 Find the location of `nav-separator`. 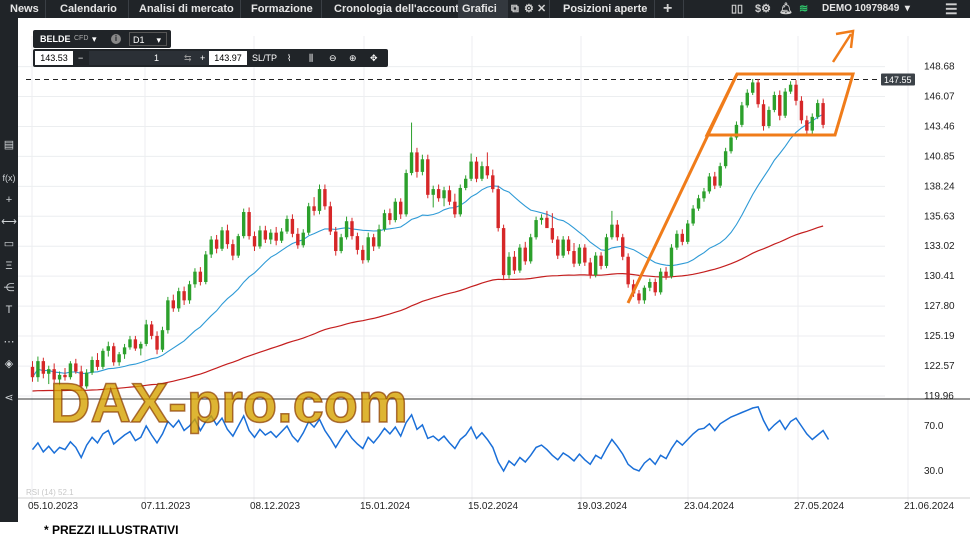

nav-separator is located at coordinates (549, 9).